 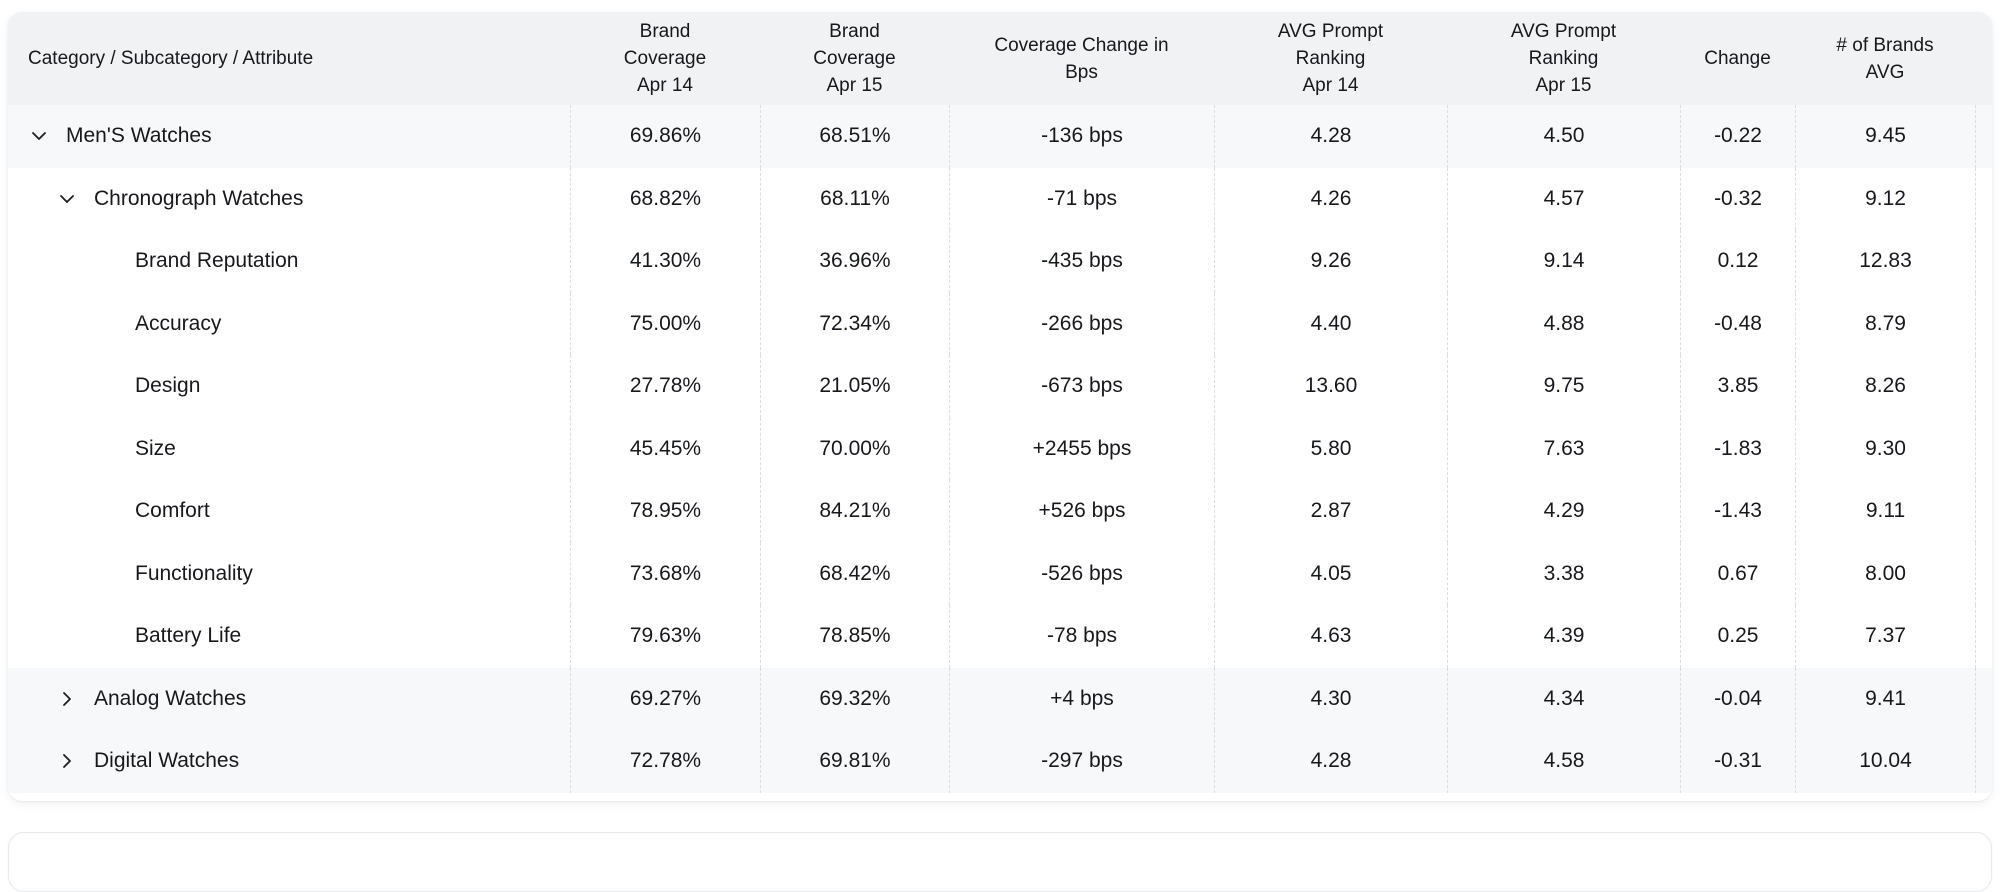 I want to click on cell-change: -1.43, so click(x=1737, y=511).